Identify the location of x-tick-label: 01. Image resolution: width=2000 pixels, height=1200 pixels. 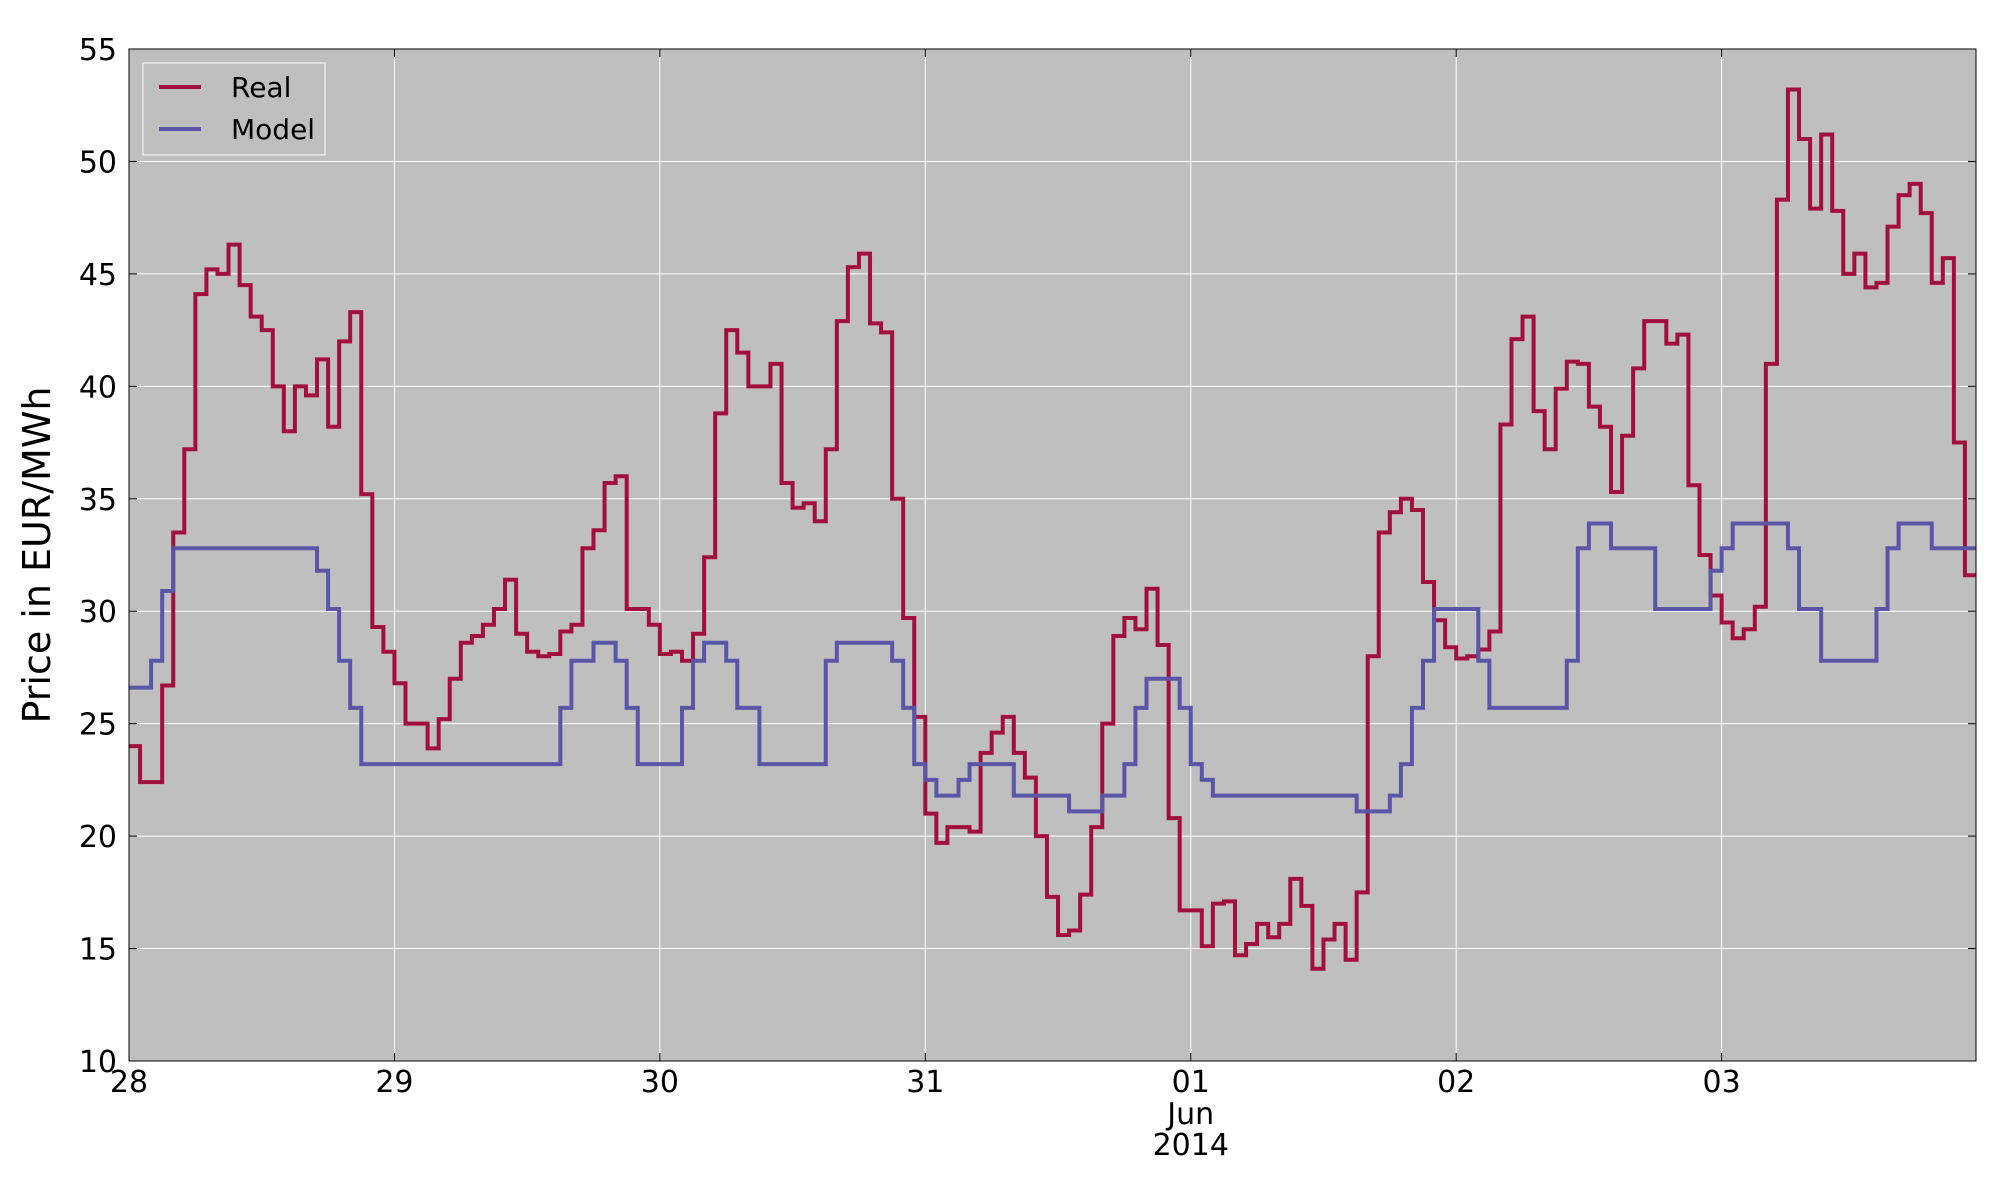
(1191, 1082).